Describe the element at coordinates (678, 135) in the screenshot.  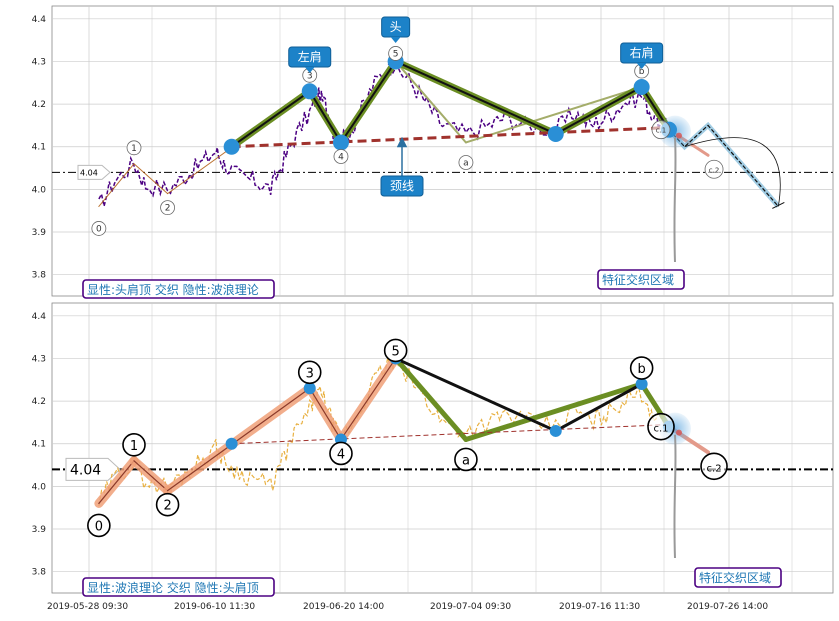
I see `top-interleave-dot` at that location.